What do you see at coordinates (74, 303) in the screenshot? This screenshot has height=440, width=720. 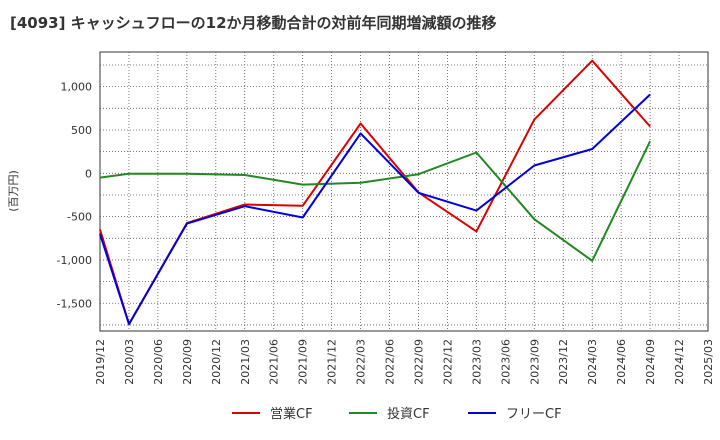 I see `y-tick-label: -1,500` at bounding box center [74, 303].